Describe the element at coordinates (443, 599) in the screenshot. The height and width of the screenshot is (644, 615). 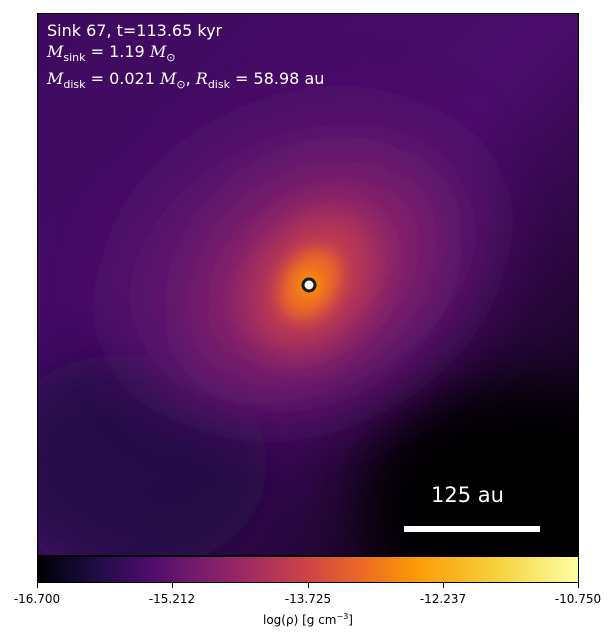
I see `colorbar-tick-label: -12.237` at that location.